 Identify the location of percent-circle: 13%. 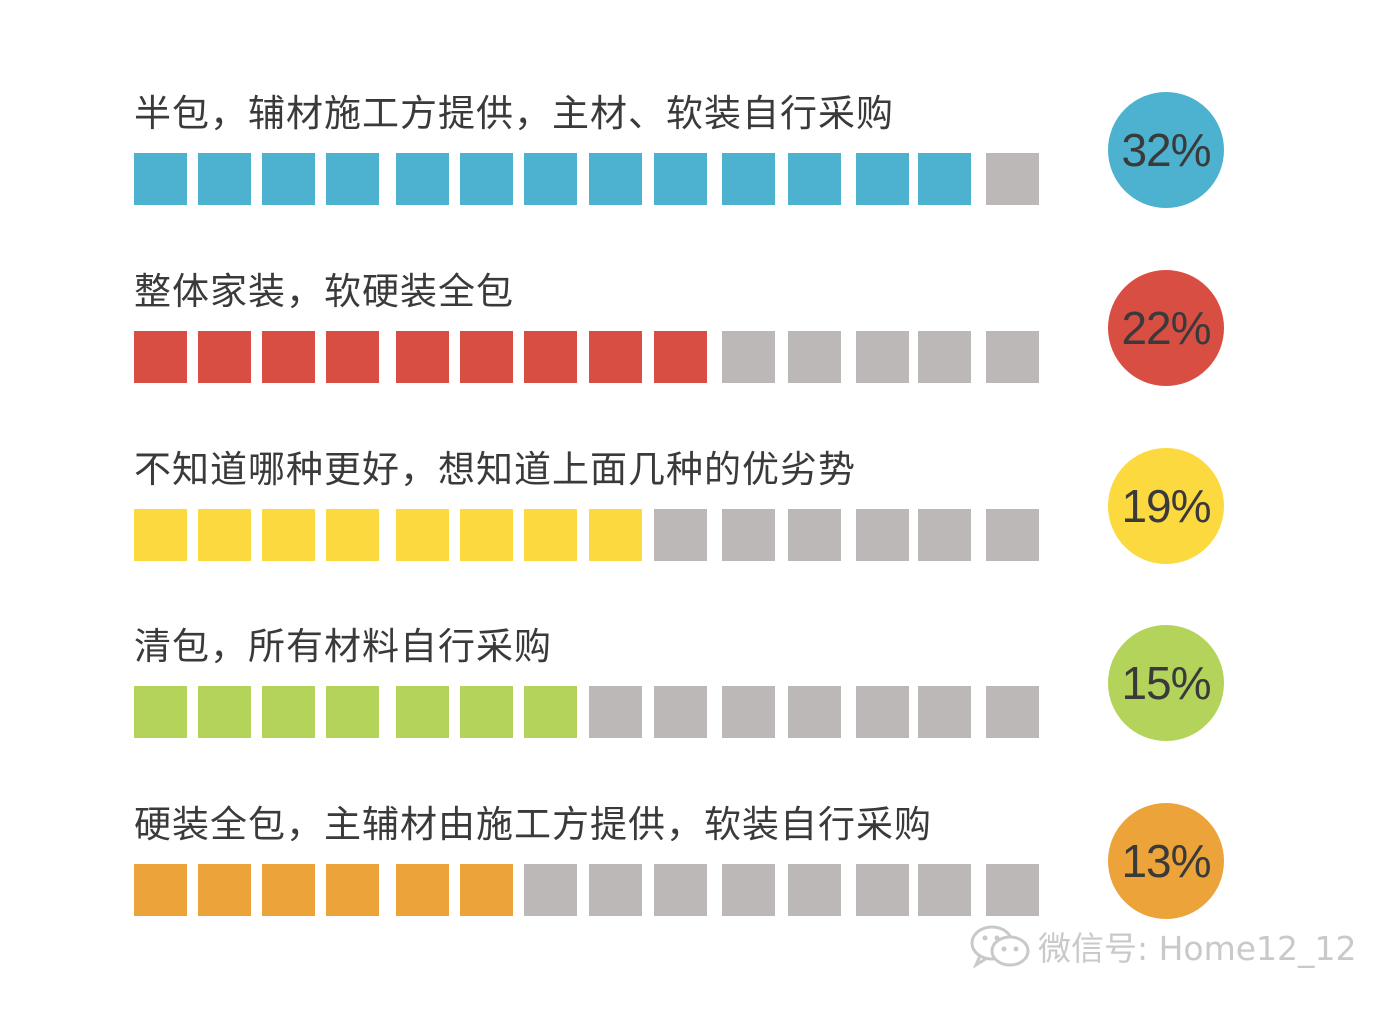
(1166, 861).